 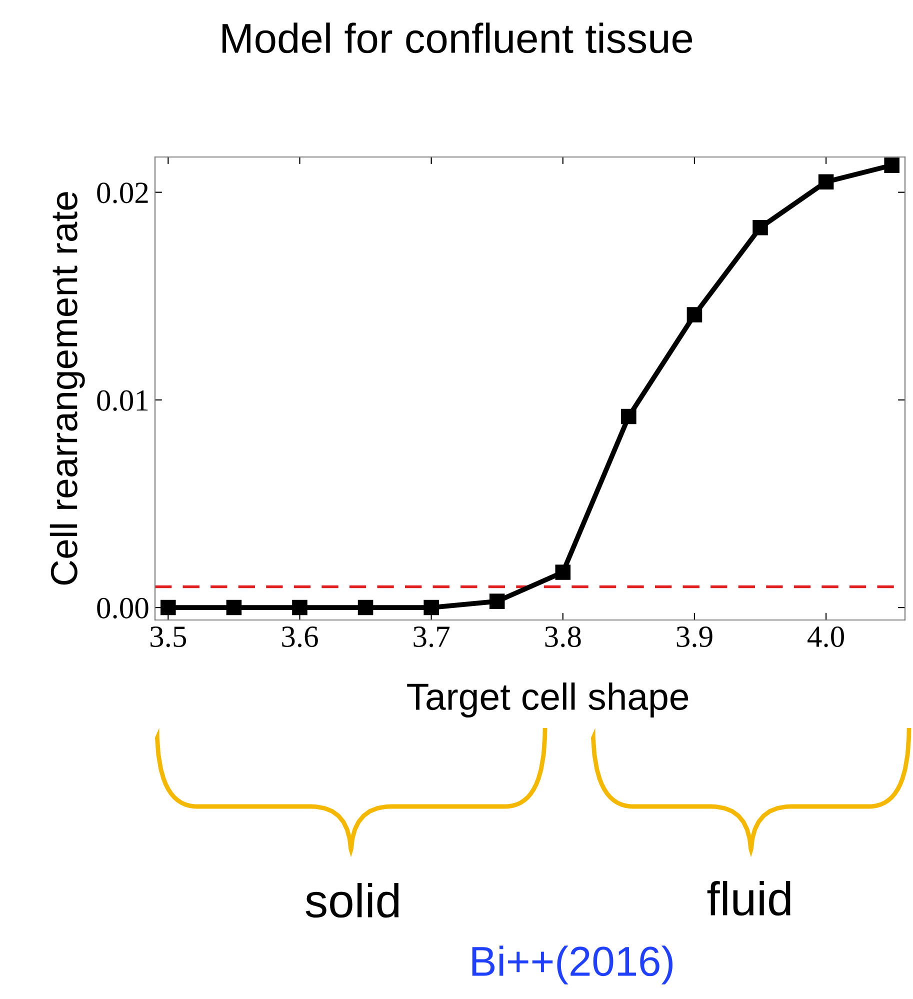 What do you see at coordinates (300, 637) in the screenshot?
I see `x-tick-label: 3.6` at bounding box center [300, 637].